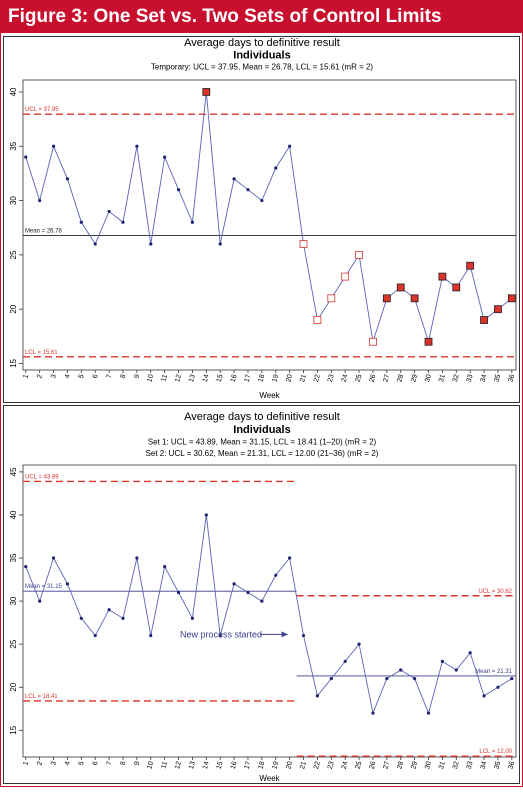 This screenshot has width=523, height=792. Describe the element at coordinates (206, 765) in the screenshot. I see `x-tick-label: 14` at that location.